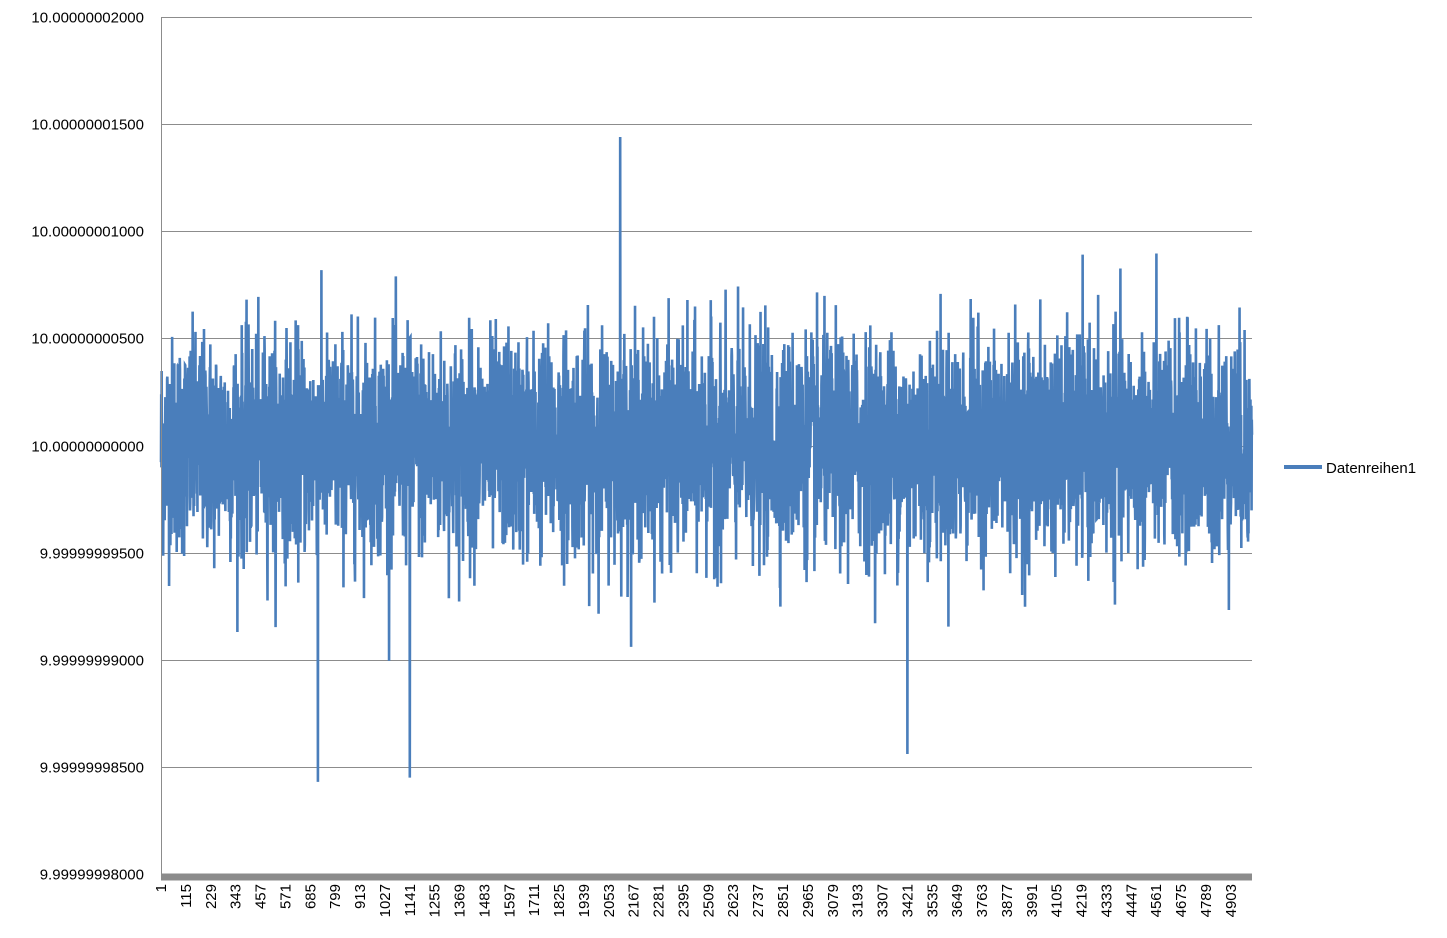 This screenshot has height=938, width=1447. I want to click on x-tick-label: 1, so click(161, 888).